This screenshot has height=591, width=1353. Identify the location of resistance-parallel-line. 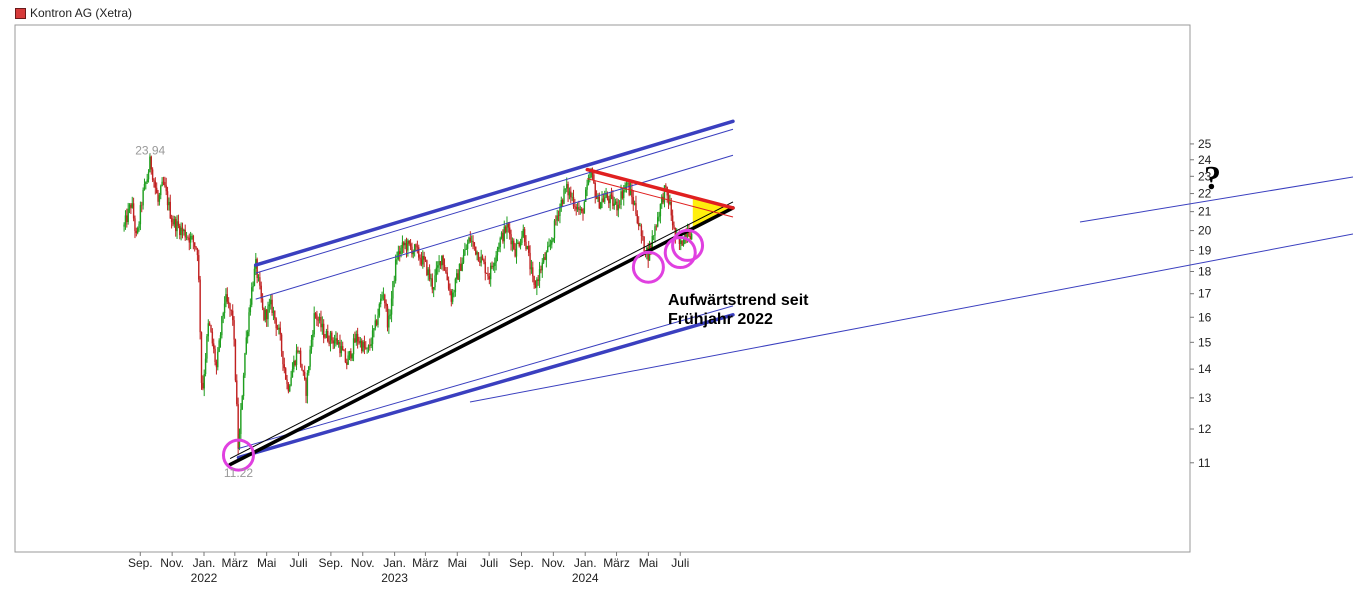
(660, 198).